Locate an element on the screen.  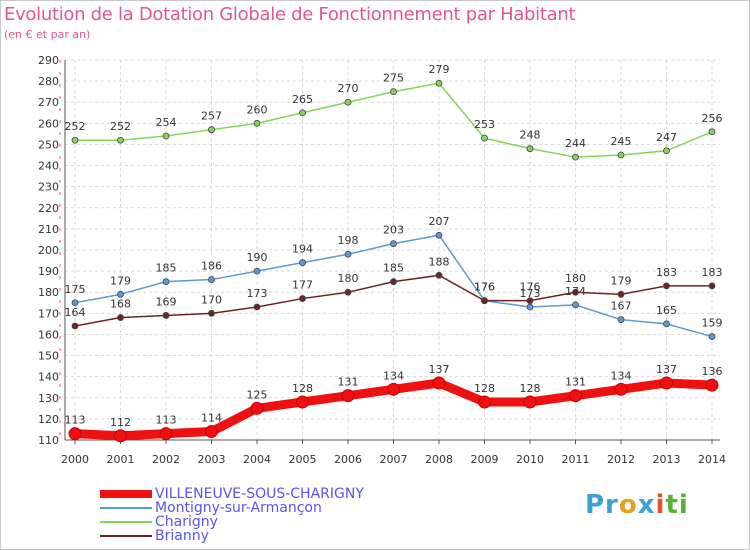
data-label-villeneuve-sous-charigny: 114 is located at coordinates (211, 418).